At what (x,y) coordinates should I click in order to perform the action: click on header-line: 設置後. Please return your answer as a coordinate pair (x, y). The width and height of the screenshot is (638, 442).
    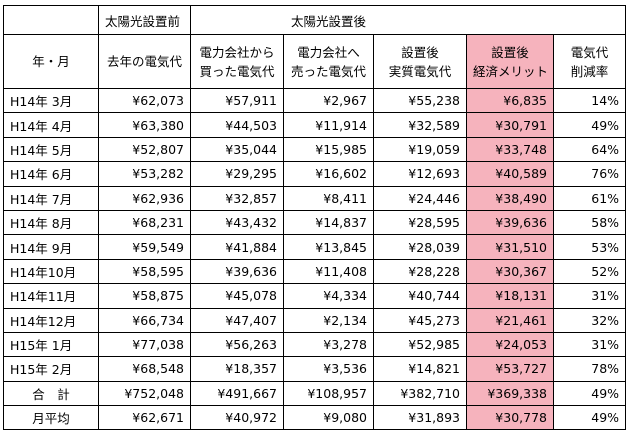
    Looking at the image, I should click on (510, 52).